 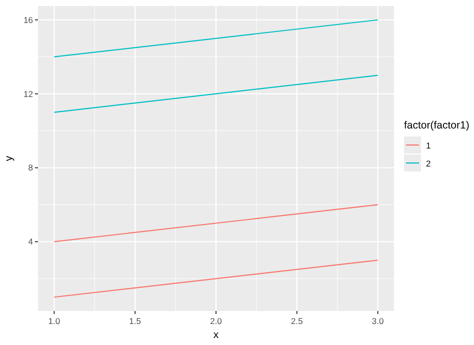 I want to click on legend-label: 1, so click(x=428, y=145).